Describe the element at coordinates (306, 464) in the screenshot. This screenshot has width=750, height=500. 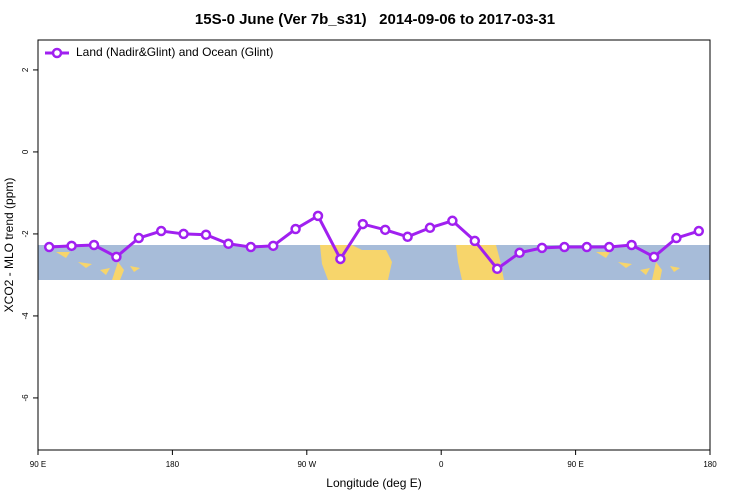
I see `x-tick-label: 90 W` at that location.